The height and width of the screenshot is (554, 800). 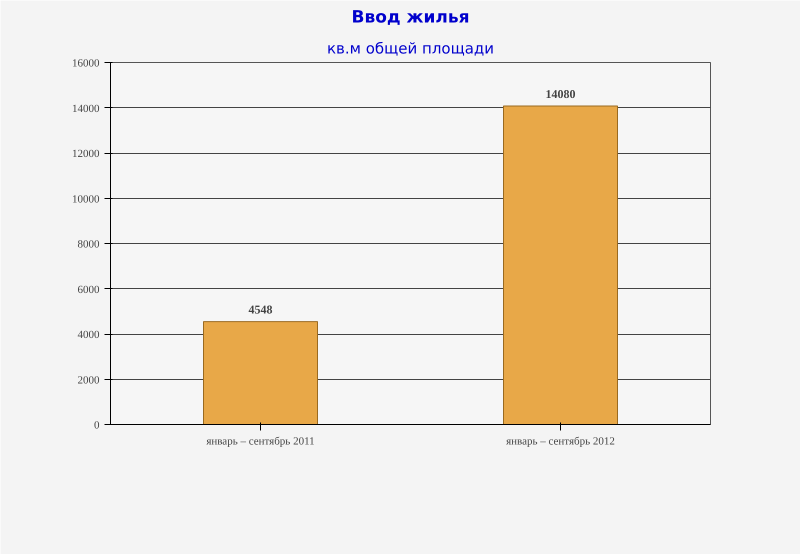 I want to click on chart-subtitle: кв.м общей площади, so click(x=410, y=49).